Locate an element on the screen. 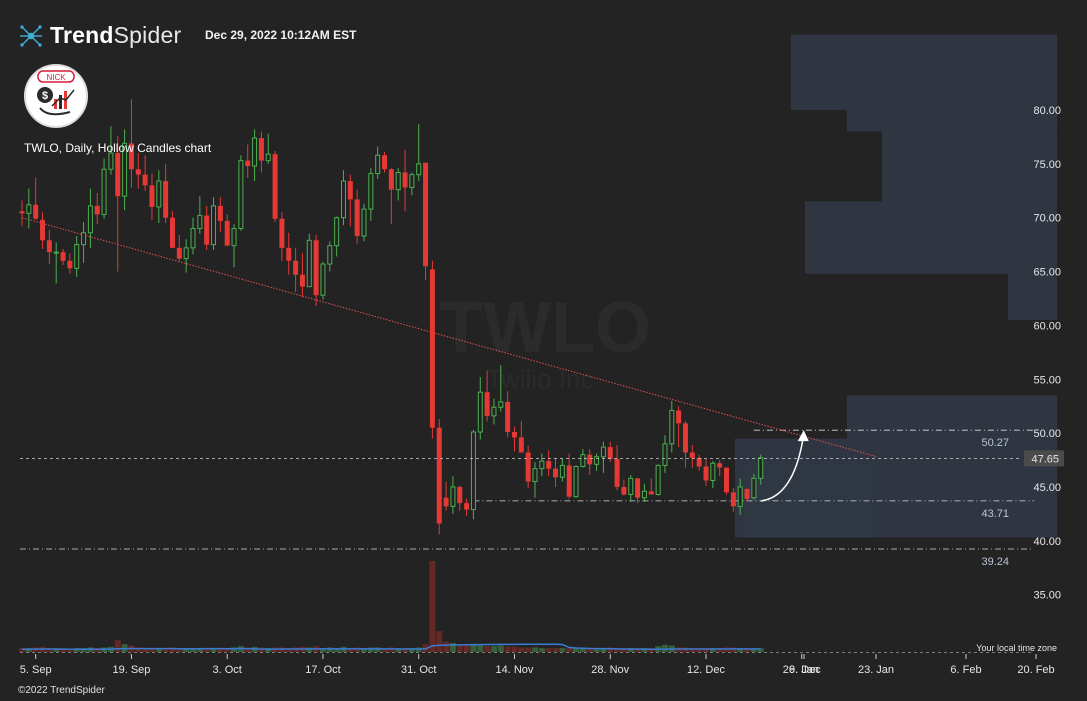  y-tick-label: 70.00 is located at coordinates (1047, 219).